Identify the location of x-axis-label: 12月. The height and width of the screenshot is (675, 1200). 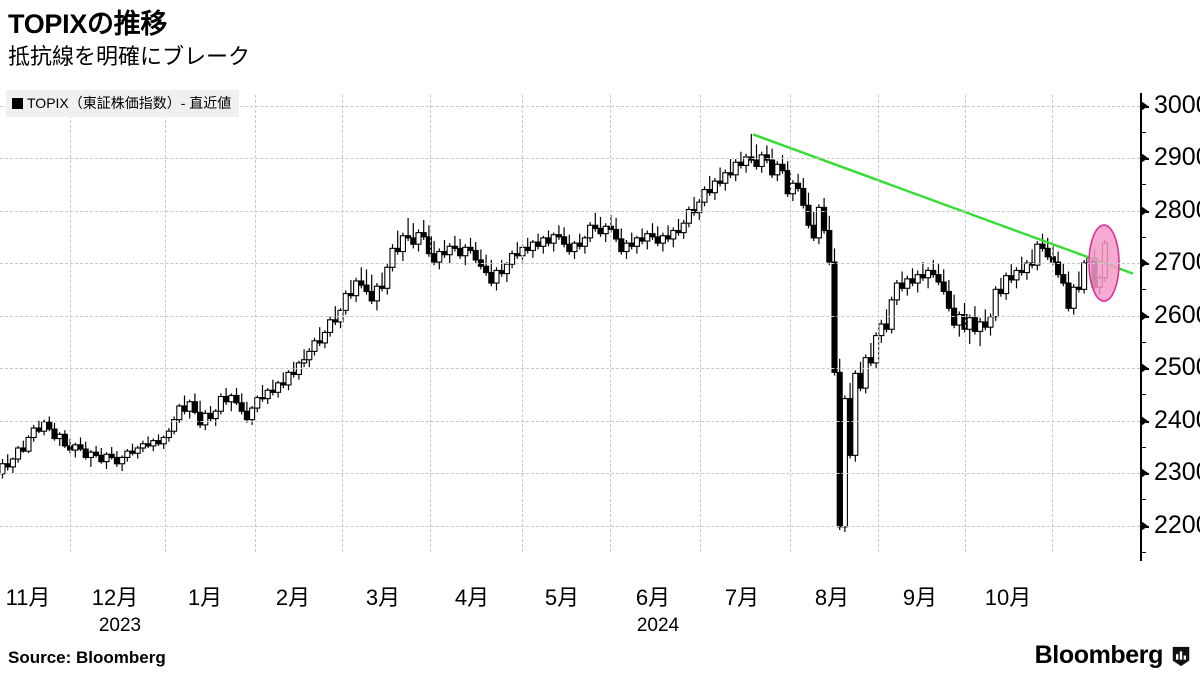
(115, 597).